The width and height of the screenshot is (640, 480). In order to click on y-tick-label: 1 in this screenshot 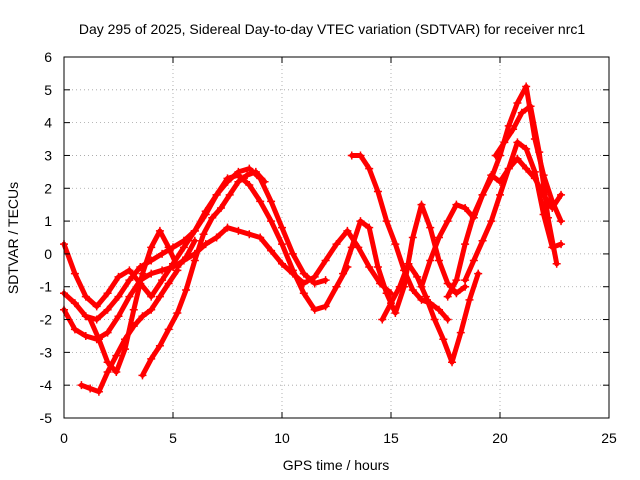, I will do `click(48, 221)`.